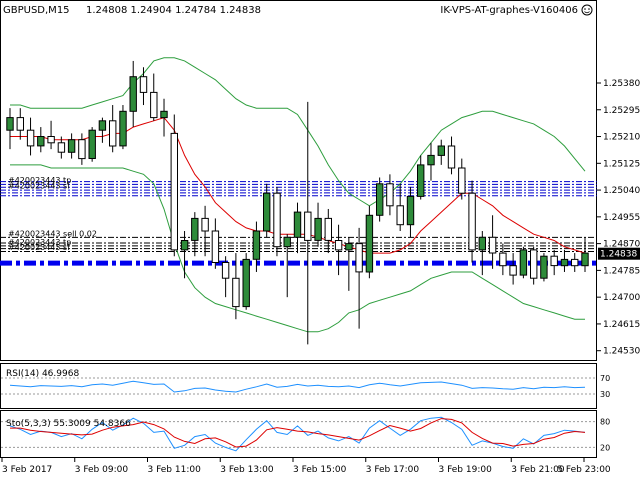 The image size is (640, 484). I want to click on price-tick-label: 1.25210, so click(621, 138).